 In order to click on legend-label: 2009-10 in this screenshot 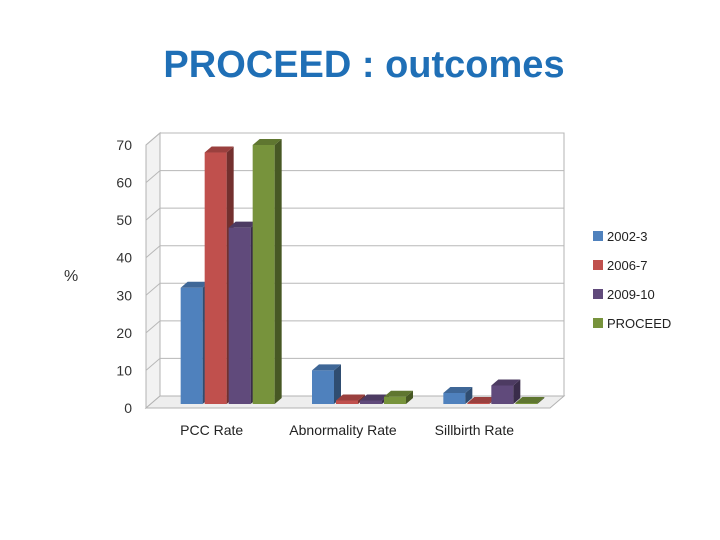, I will do `click(631, 294)`.